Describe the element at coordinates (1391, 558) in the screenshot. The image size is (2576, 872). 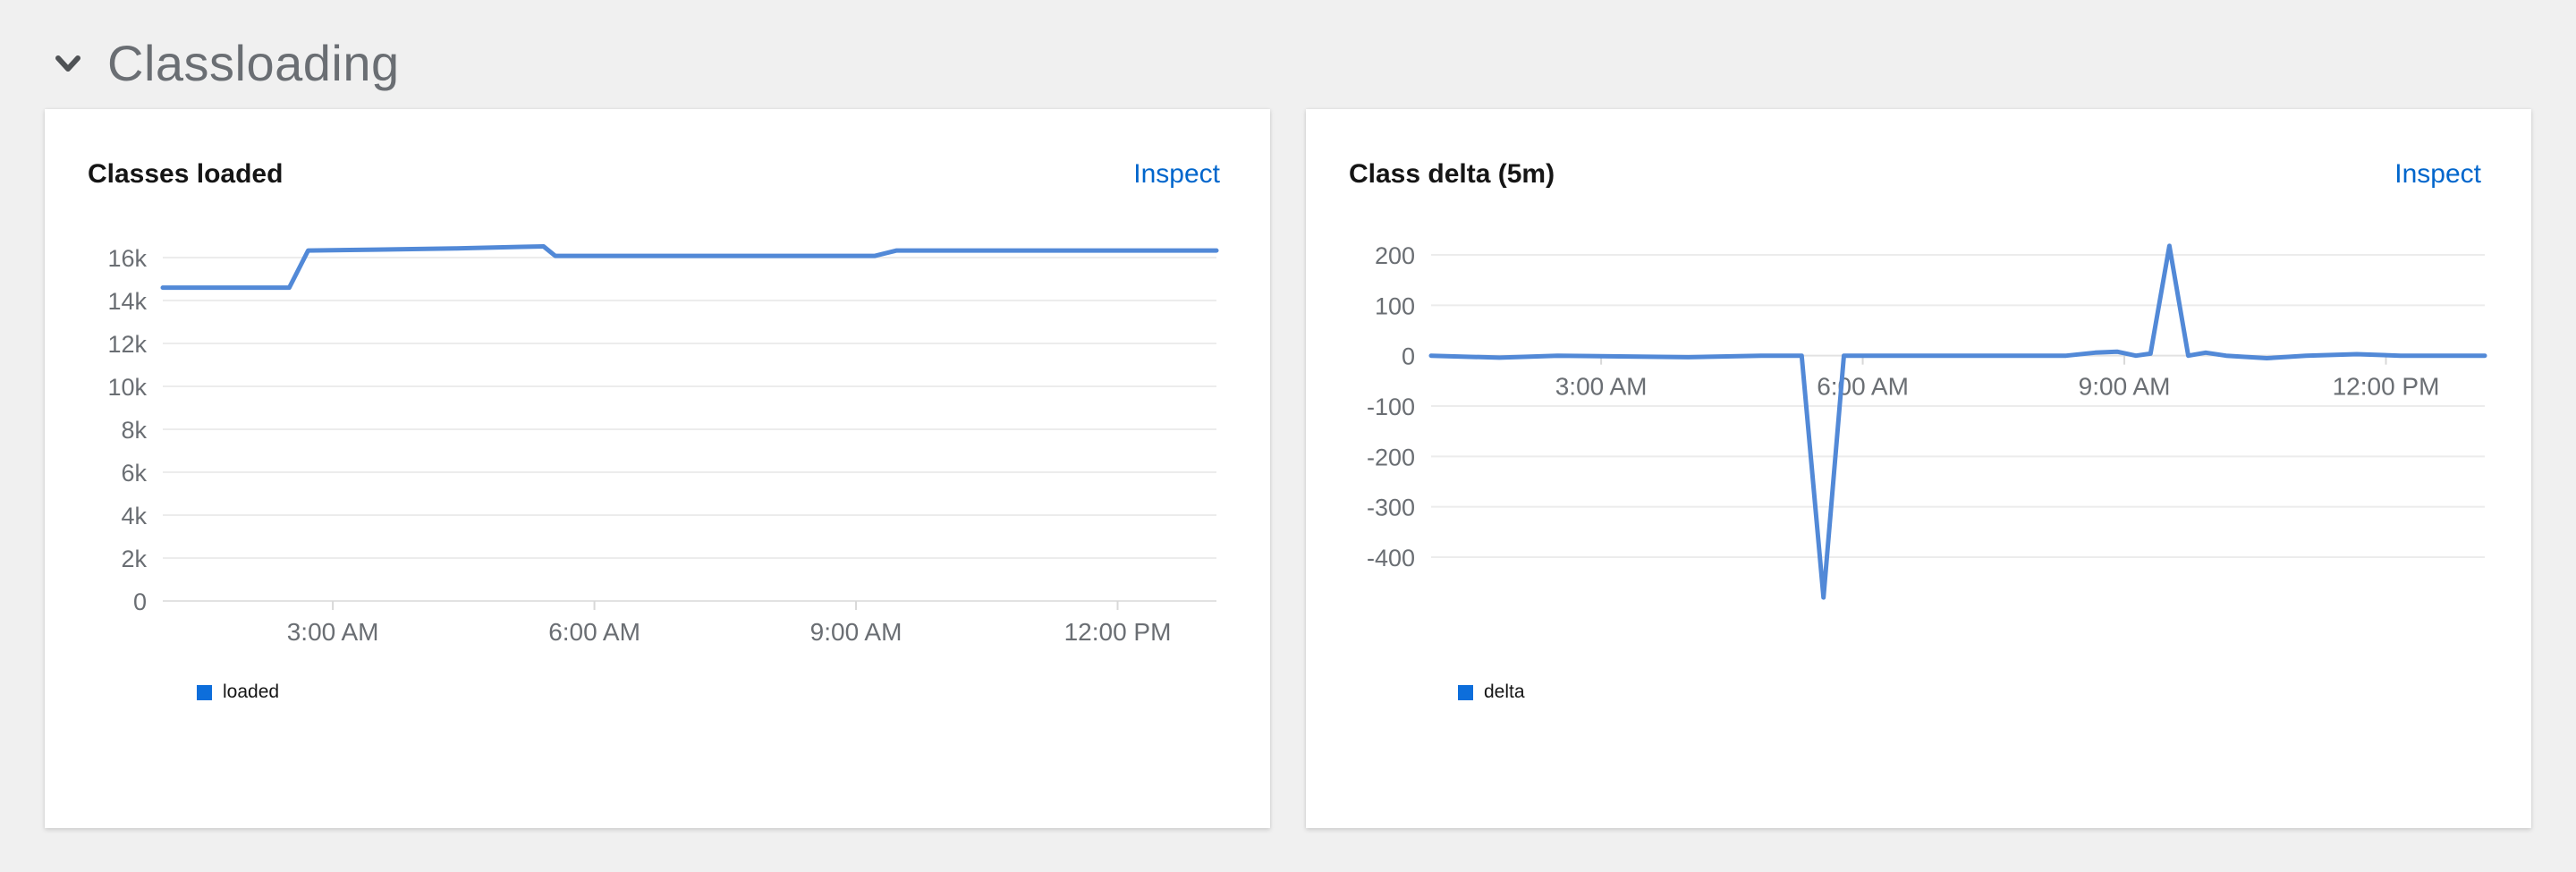
I see `svg-text: -400` at that location.